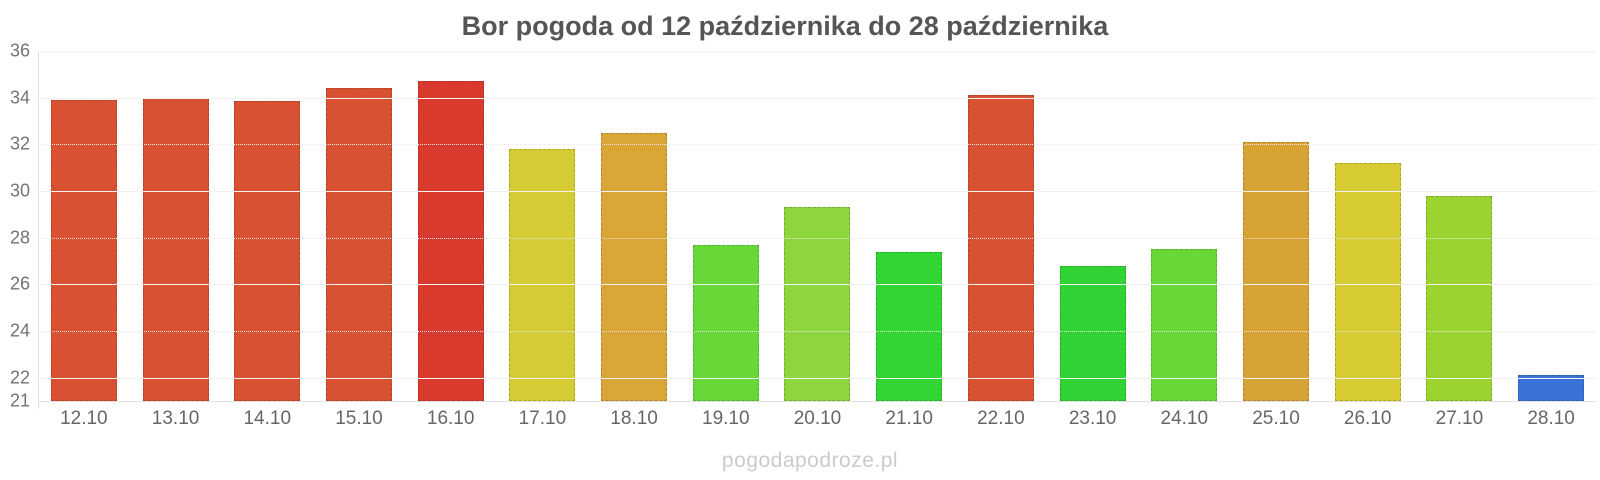  What do you see at coordinates (450, 418) in the screenshot?
I see `x-tick-label: 16.10` at bounding box center [450, 418].